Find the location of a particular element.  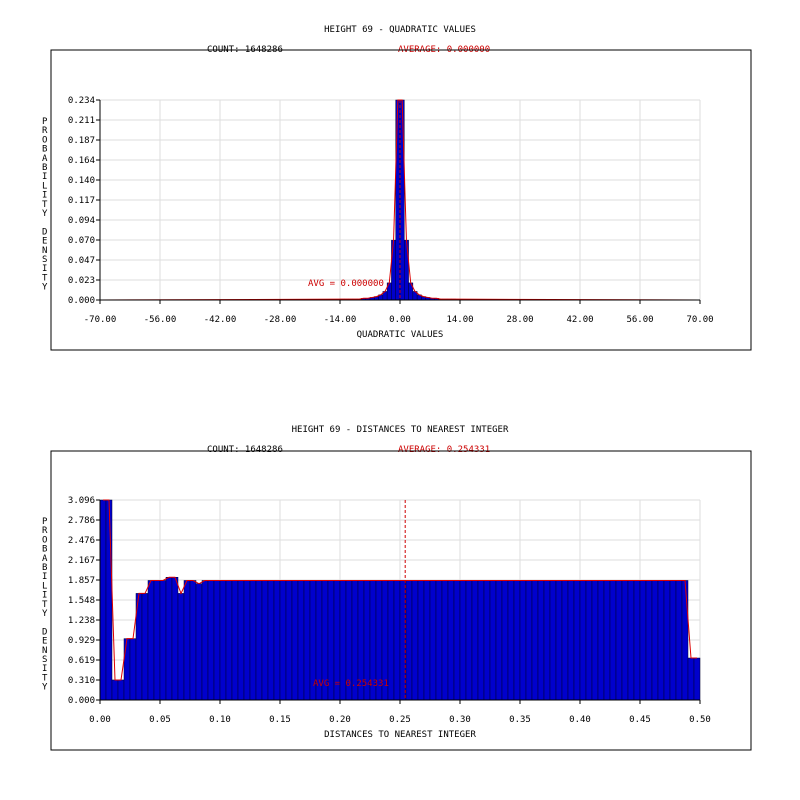

x-tick-label: 0.45 is located at coordinates (640, 720).